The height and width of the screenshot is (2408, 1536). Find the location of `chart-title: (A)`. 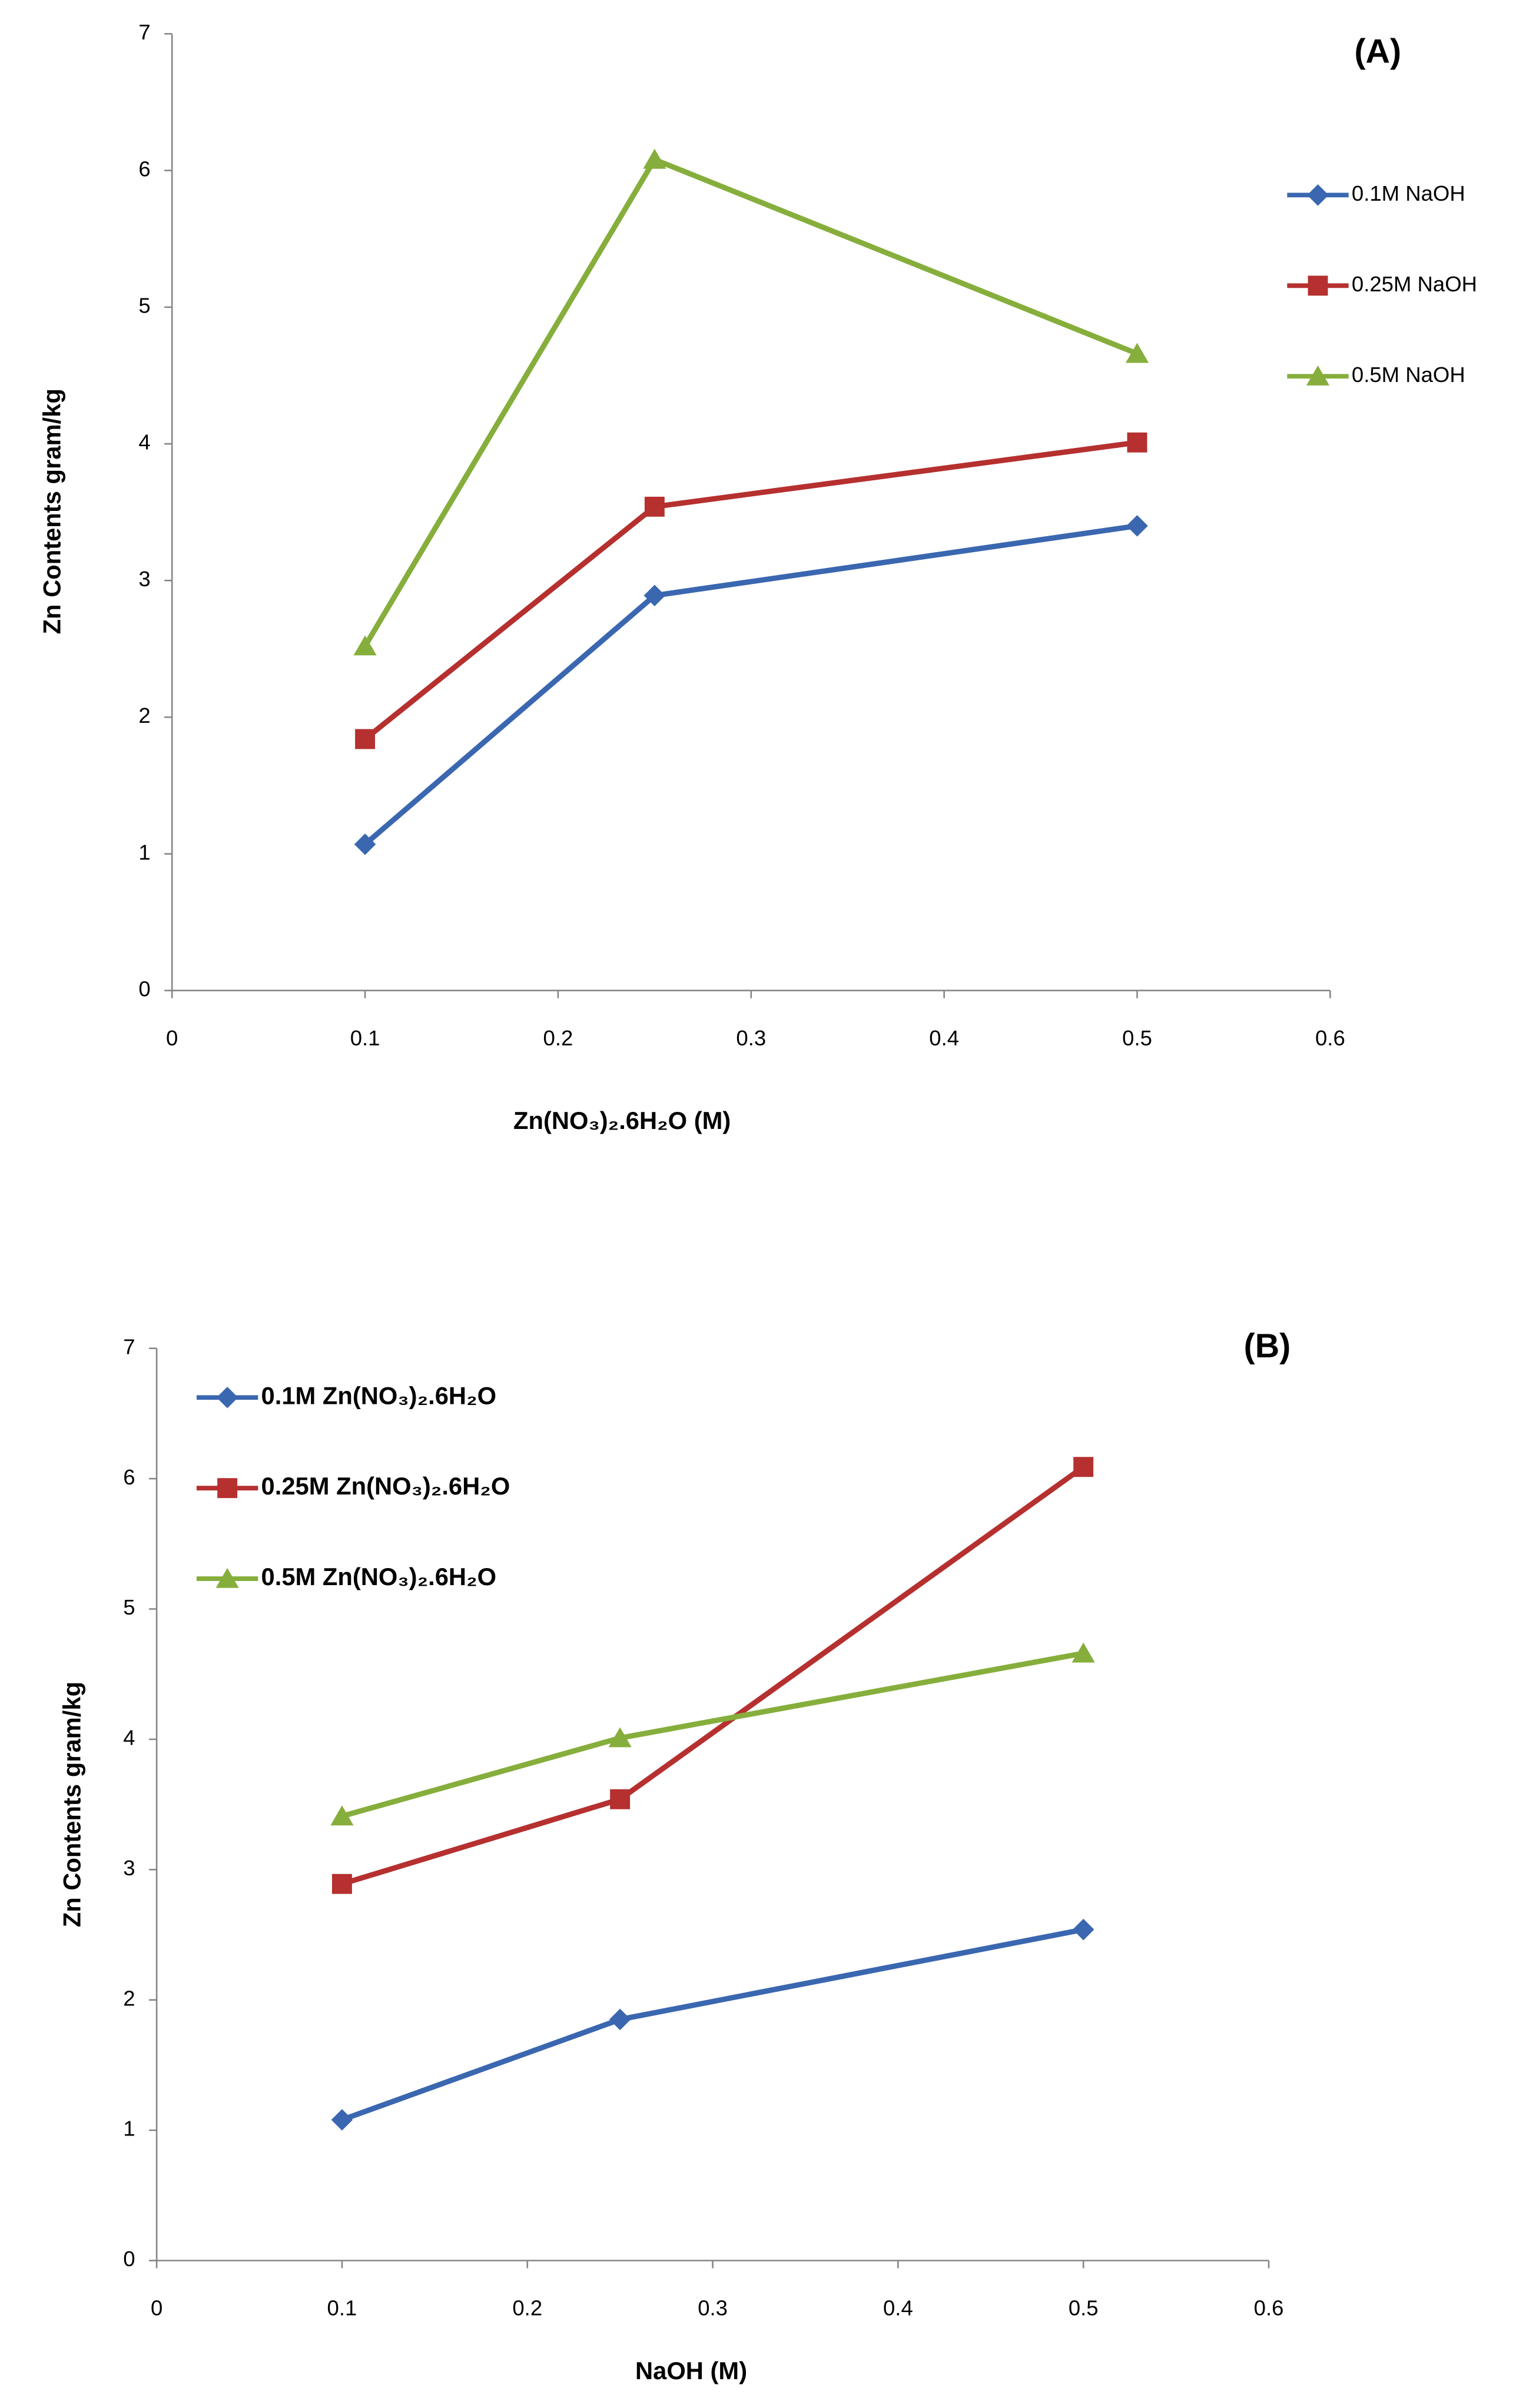

chart-title: (A) is located at coordinates (1377, 52).